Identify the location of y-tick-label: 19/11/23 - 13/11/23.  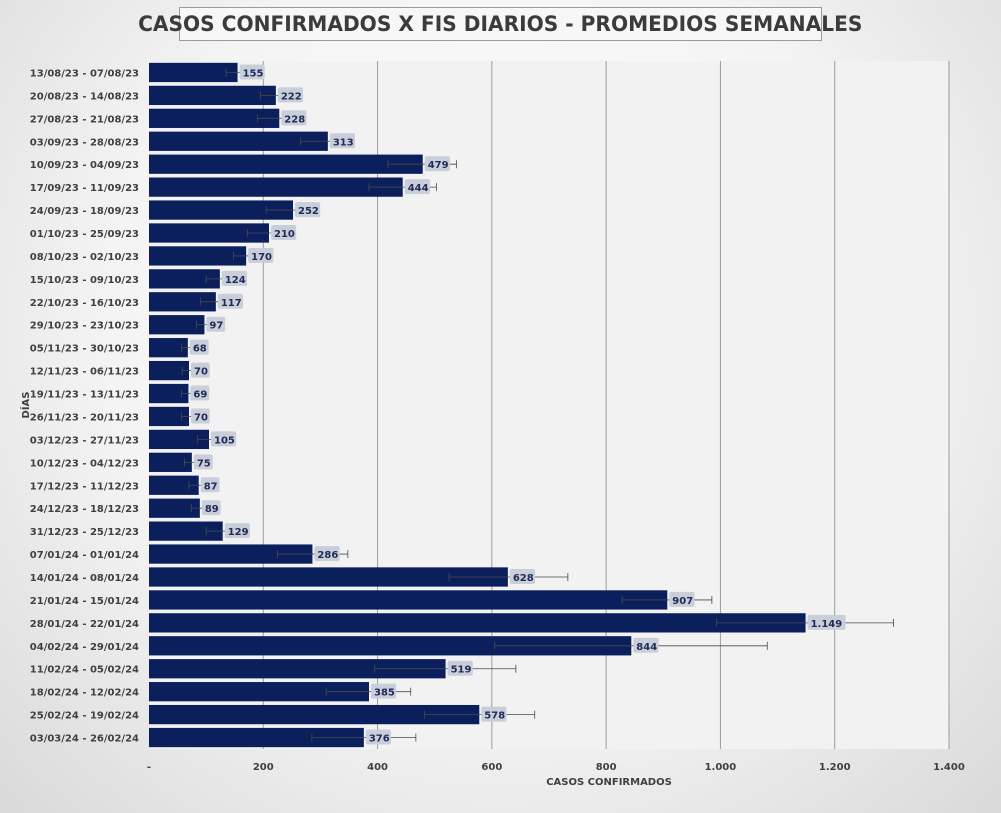
(84, 395).